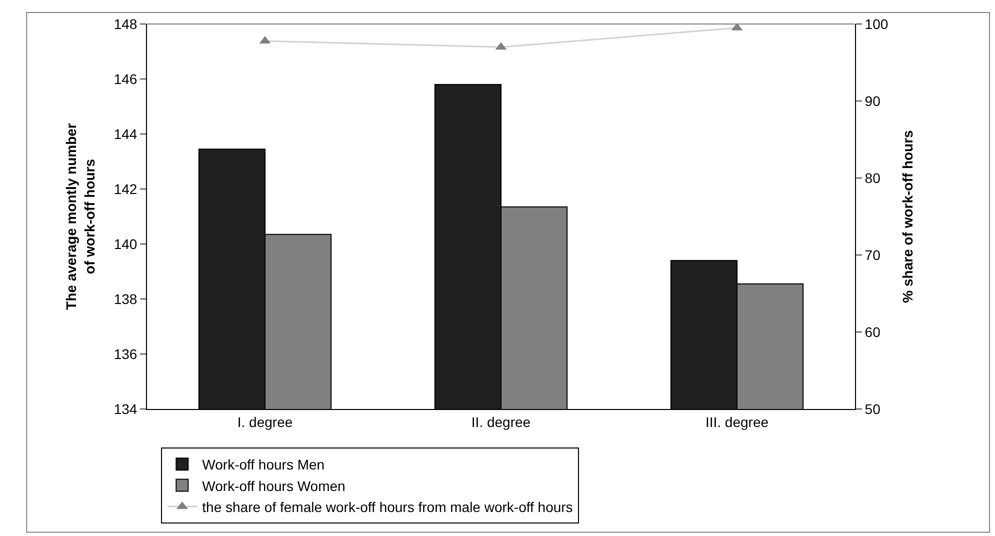 The width and height of the screenshot is (995, 536). What do you see at coordinates (126, 244) in the screenshot?
I see `y-tick-label: 140` at bounding box center [126, 244].